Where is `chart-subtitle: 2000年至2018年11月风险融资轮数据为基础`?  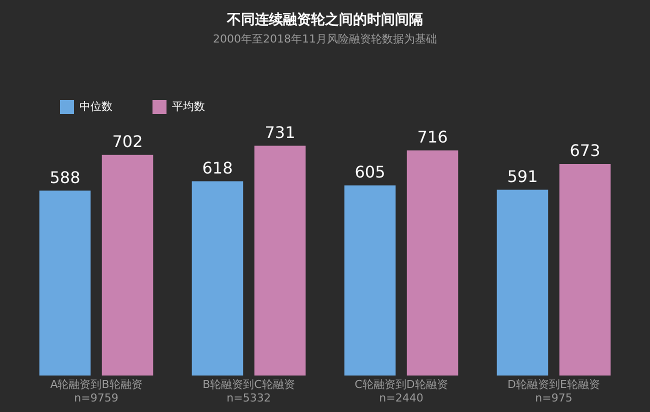 chart-subtitle: 2000年至2018年11月风险融资轮数据为基础 is located at coordinates (325, 39).